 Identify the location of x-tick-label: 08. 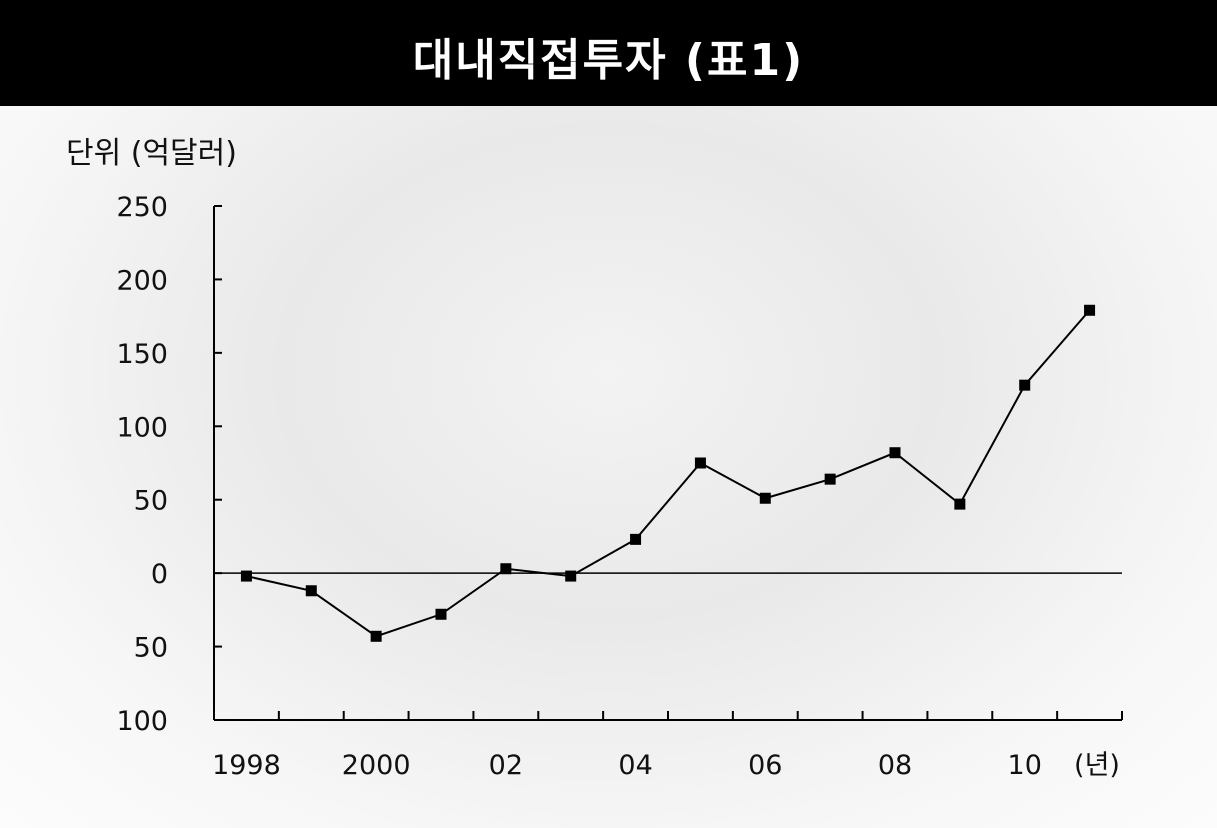
(895, 765).